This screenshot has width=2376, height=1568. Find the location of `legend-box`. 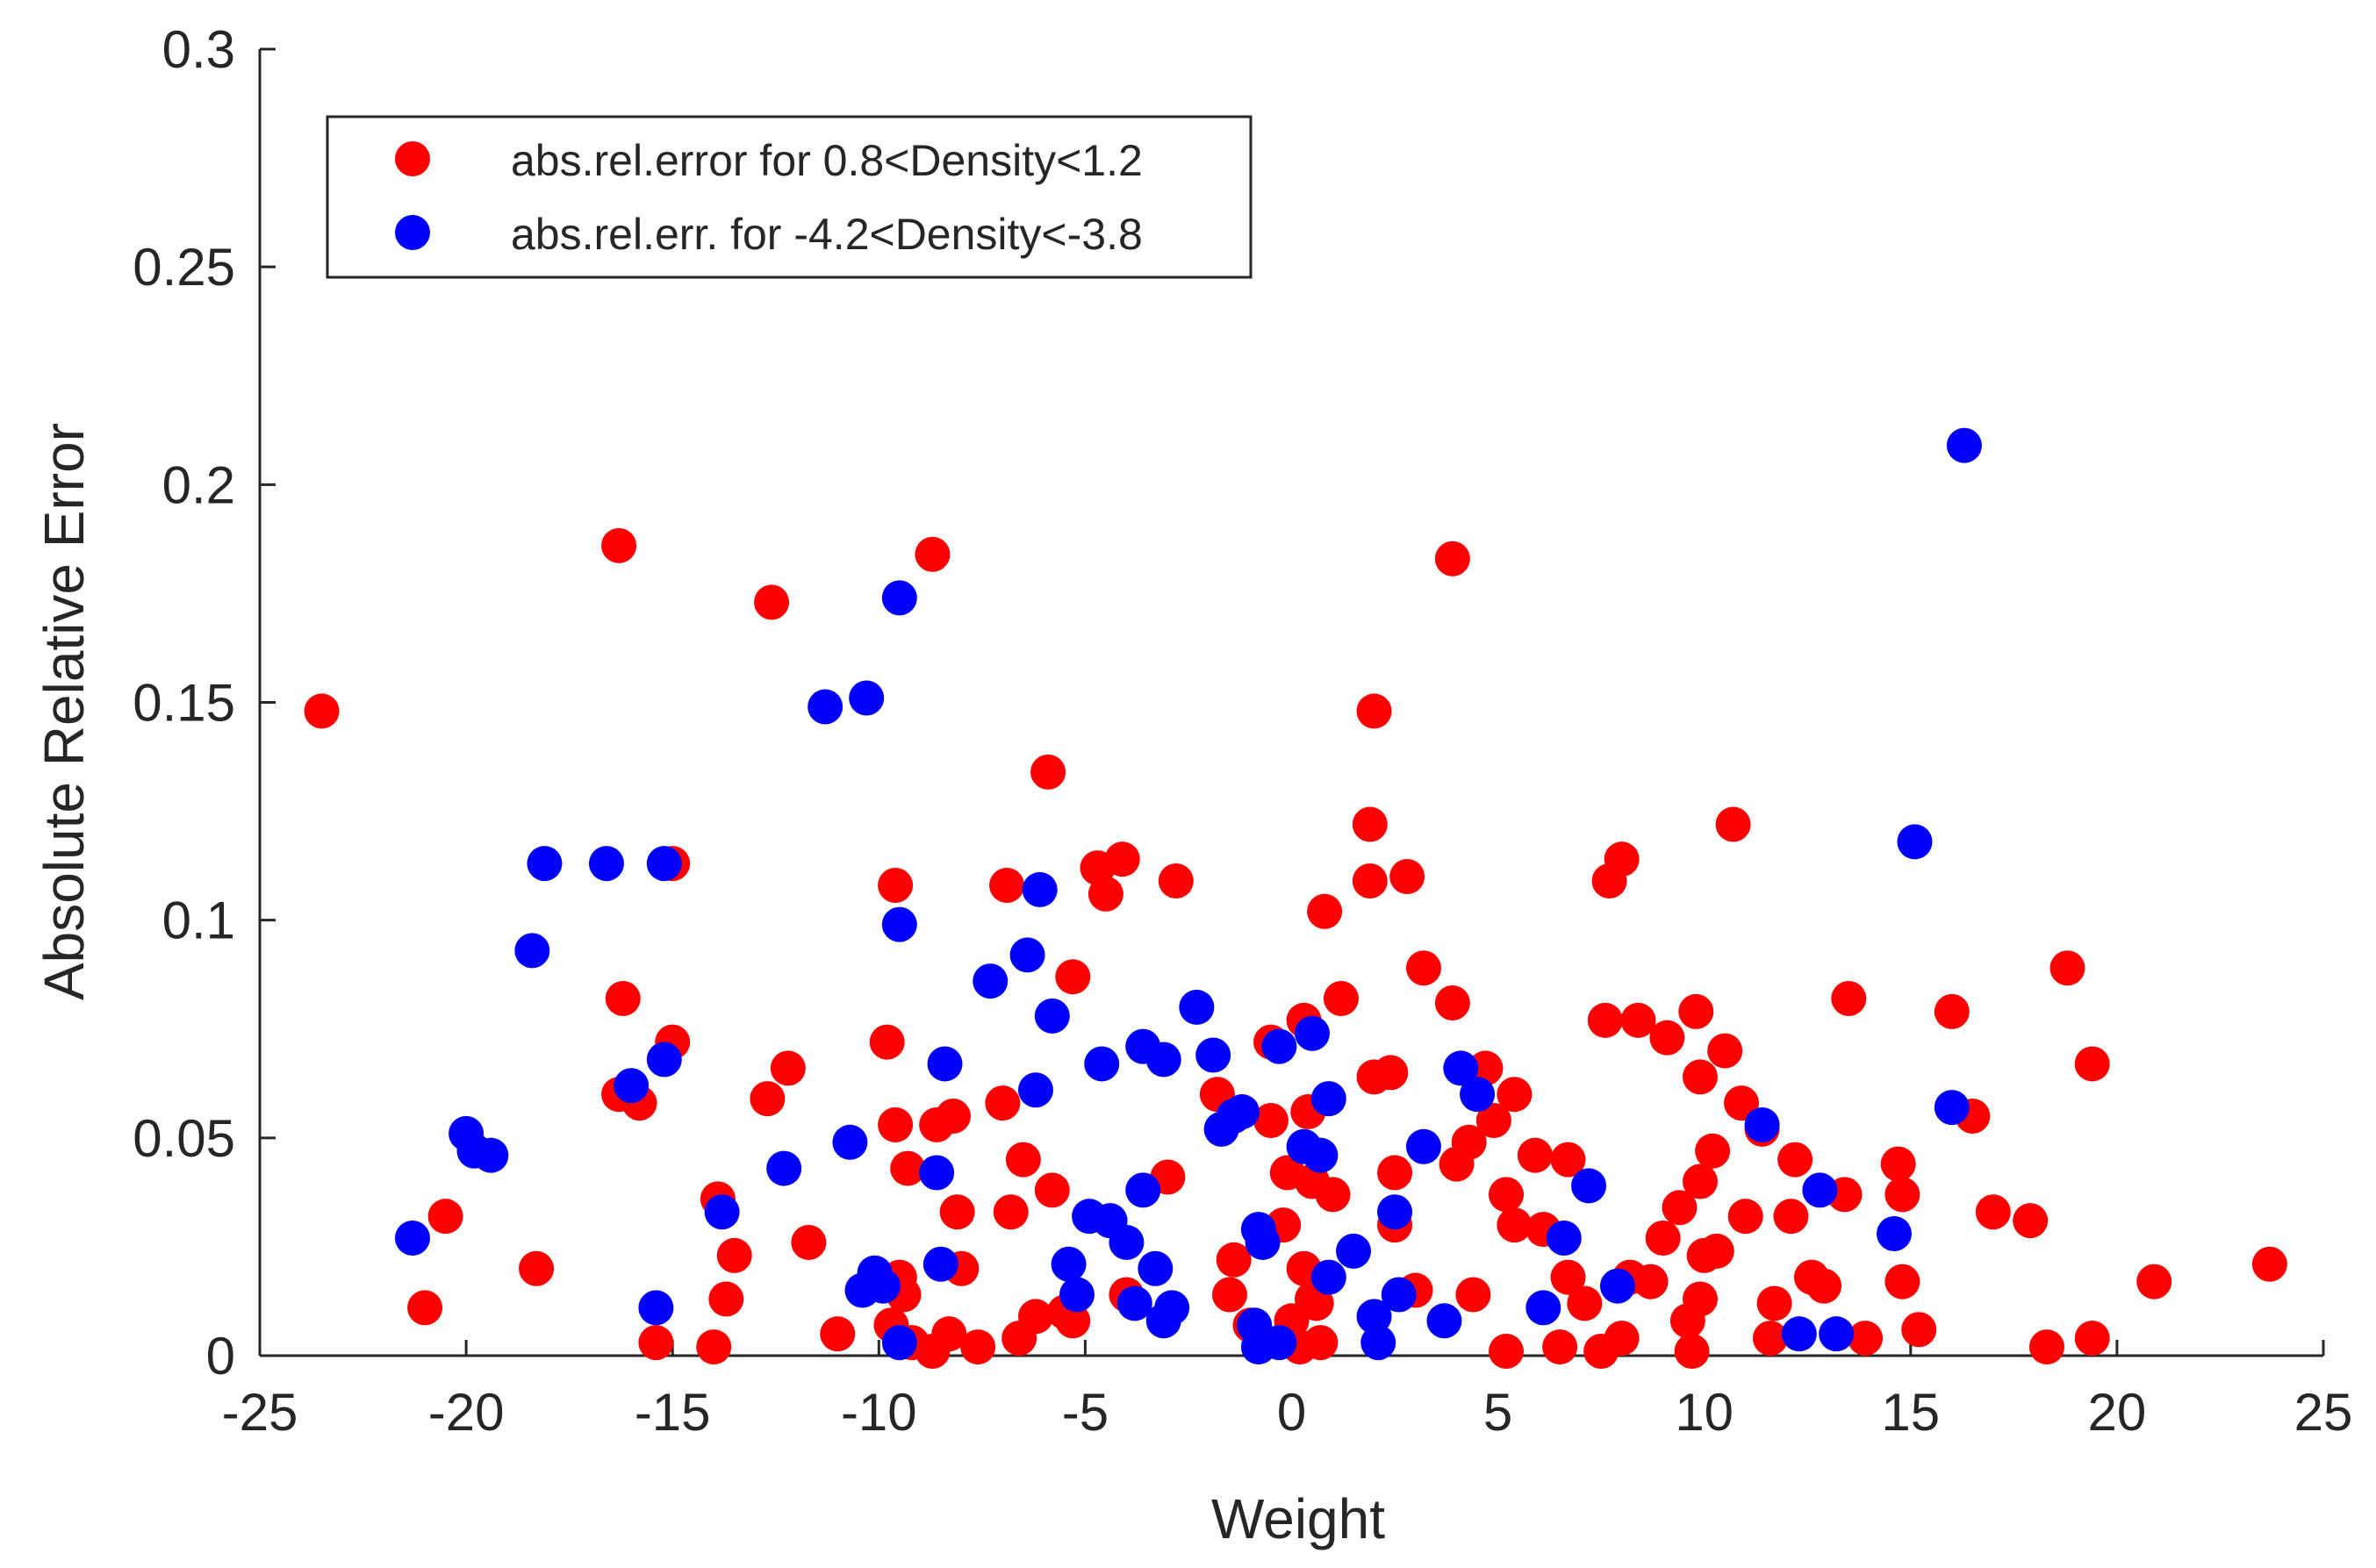

legend-box is located at coordinates (789, 197).